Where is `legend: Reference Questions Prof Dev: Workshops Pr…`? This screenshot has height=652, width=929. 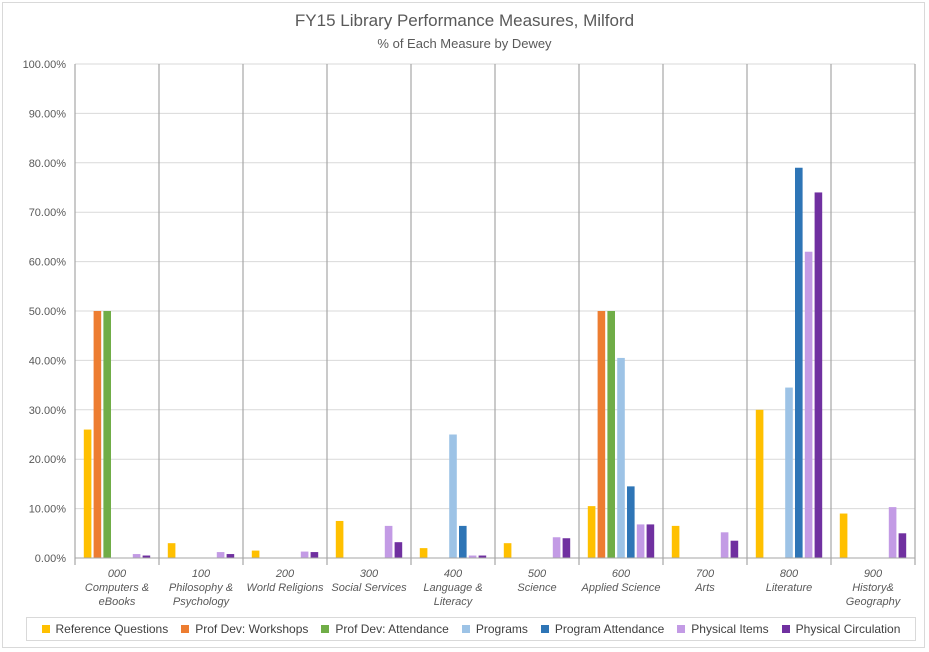
legend: Reference Questions Prof Dev: Workshops Pr… is located at coordinates (471, 629).